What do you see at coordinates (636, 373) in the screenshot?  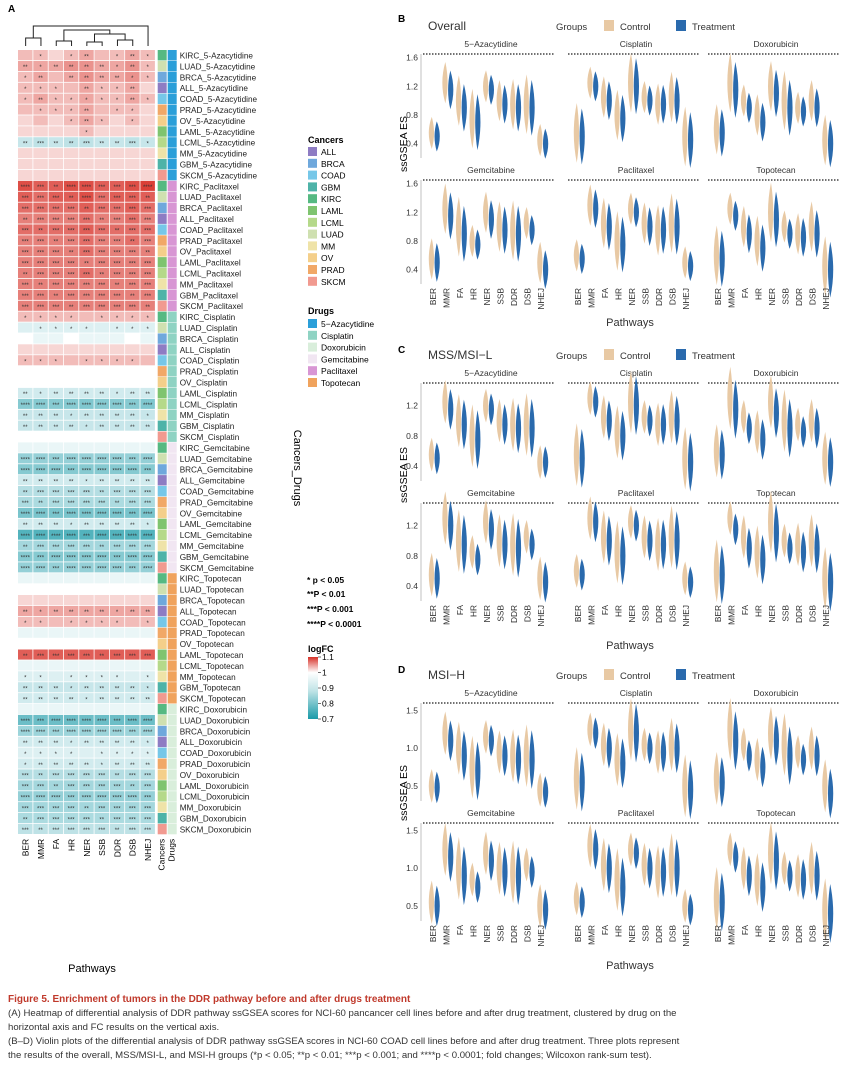 I see `facet-title: Cisplatin` at bounding box center [636, 373].